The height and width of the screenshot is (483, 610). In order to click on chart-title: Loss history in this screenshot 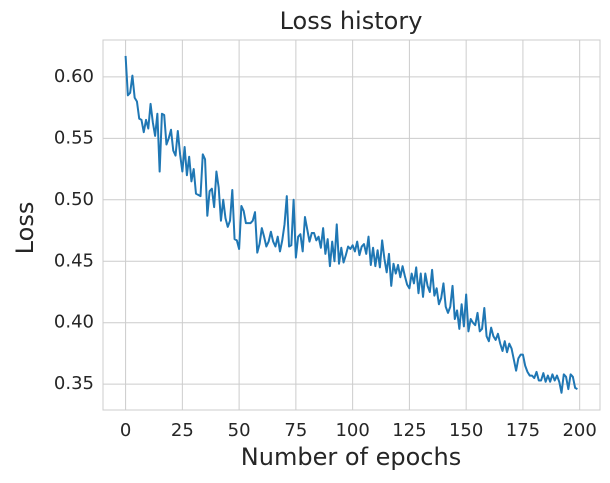, I will do `click(351, 21)`.